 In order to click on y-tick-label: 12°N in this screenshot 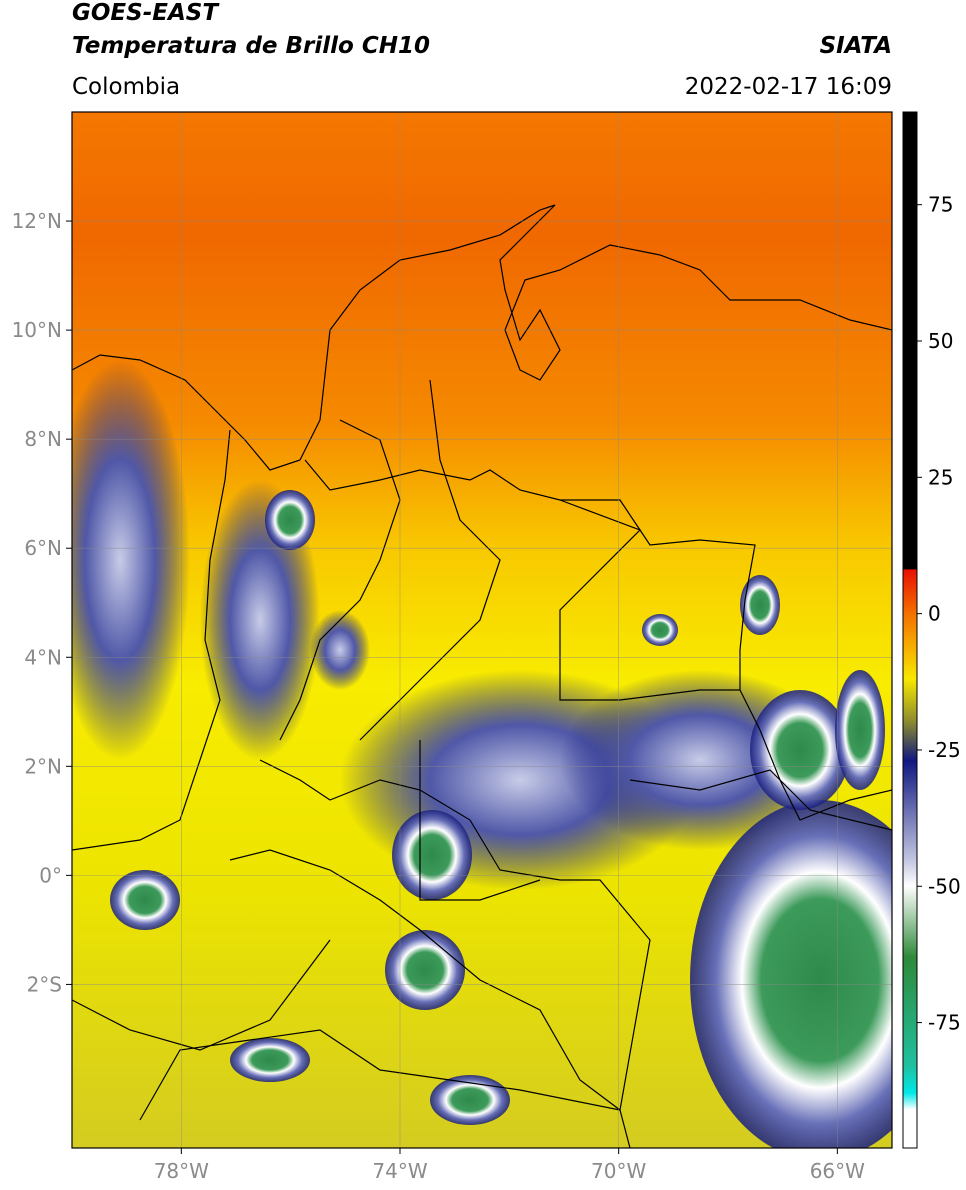, I will do `click(37, 221)`.